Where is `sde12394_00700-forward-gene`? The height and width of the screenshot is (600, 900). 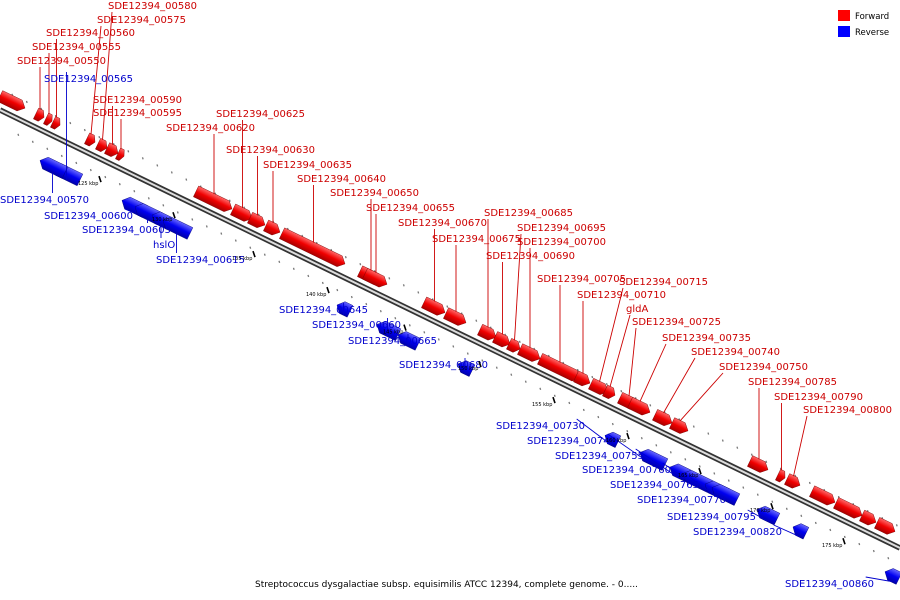
sde12394_00700-forward-gene is located at coordinates (529, 352).